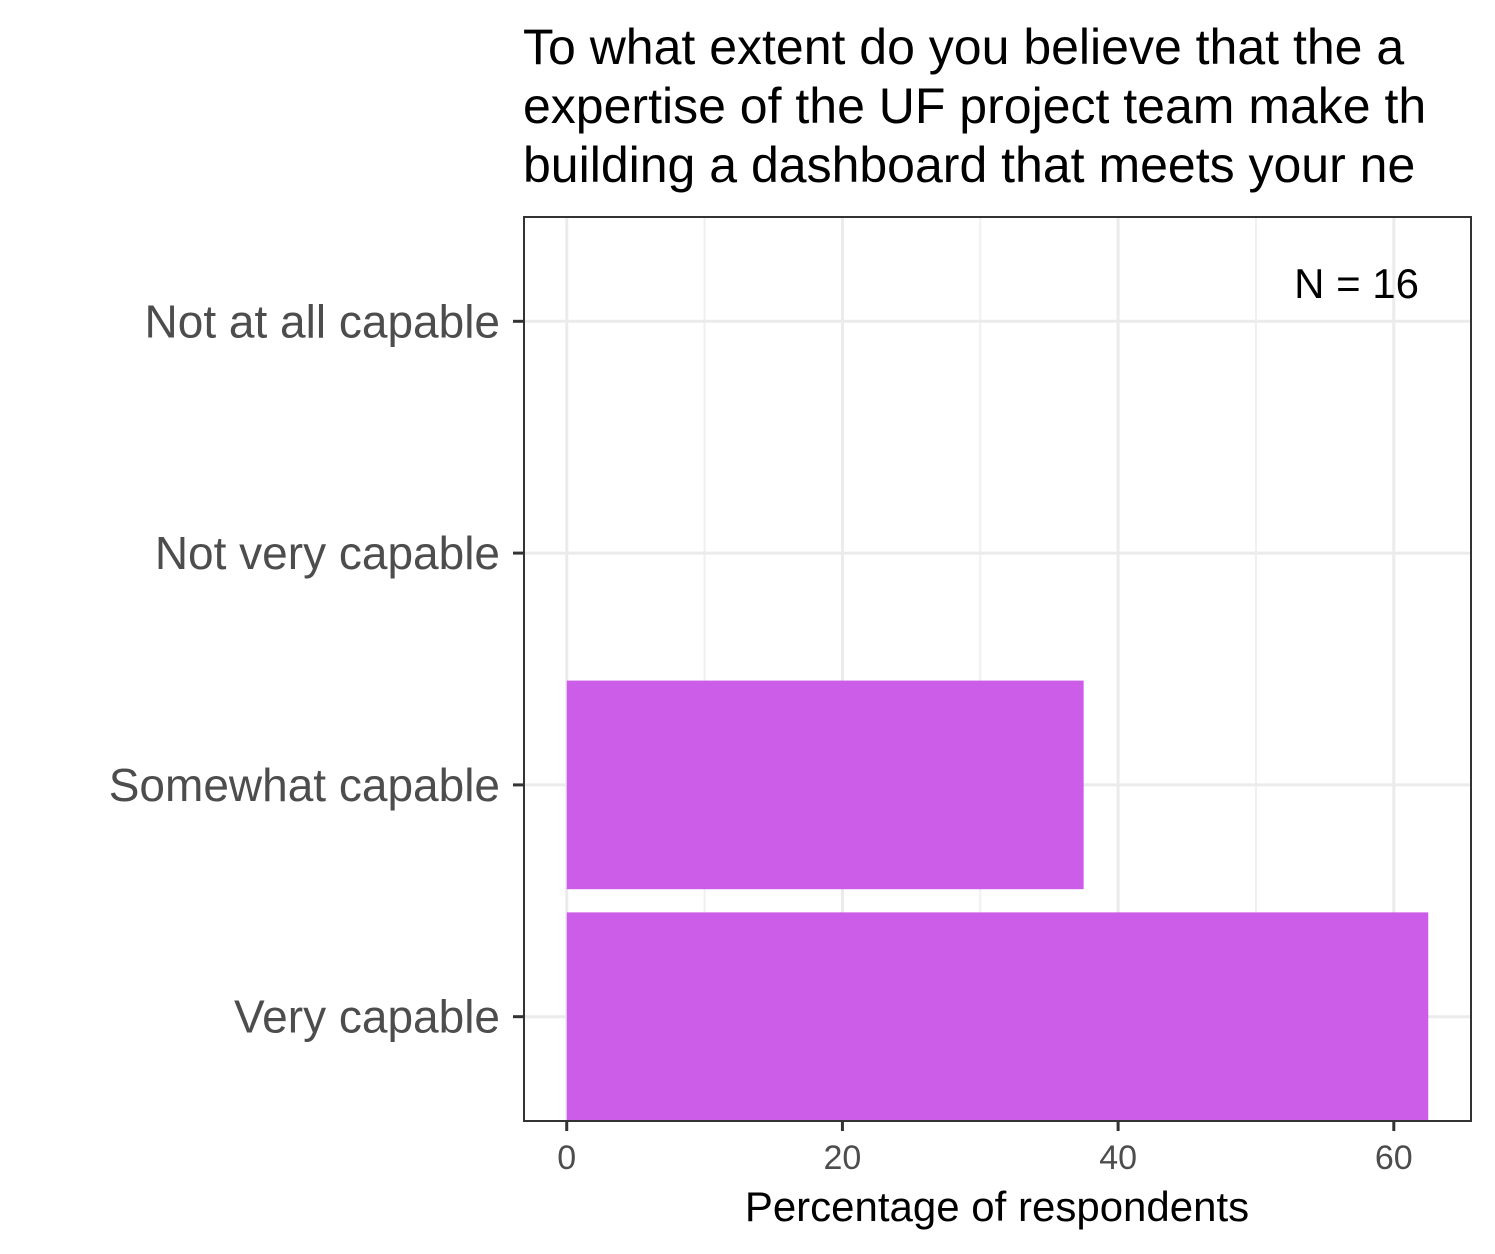  What do you see at coordinates (304, 785) in the screenshot?
I see `y-category-label-2: Somewhat capable` at bounding box center [304, 785].